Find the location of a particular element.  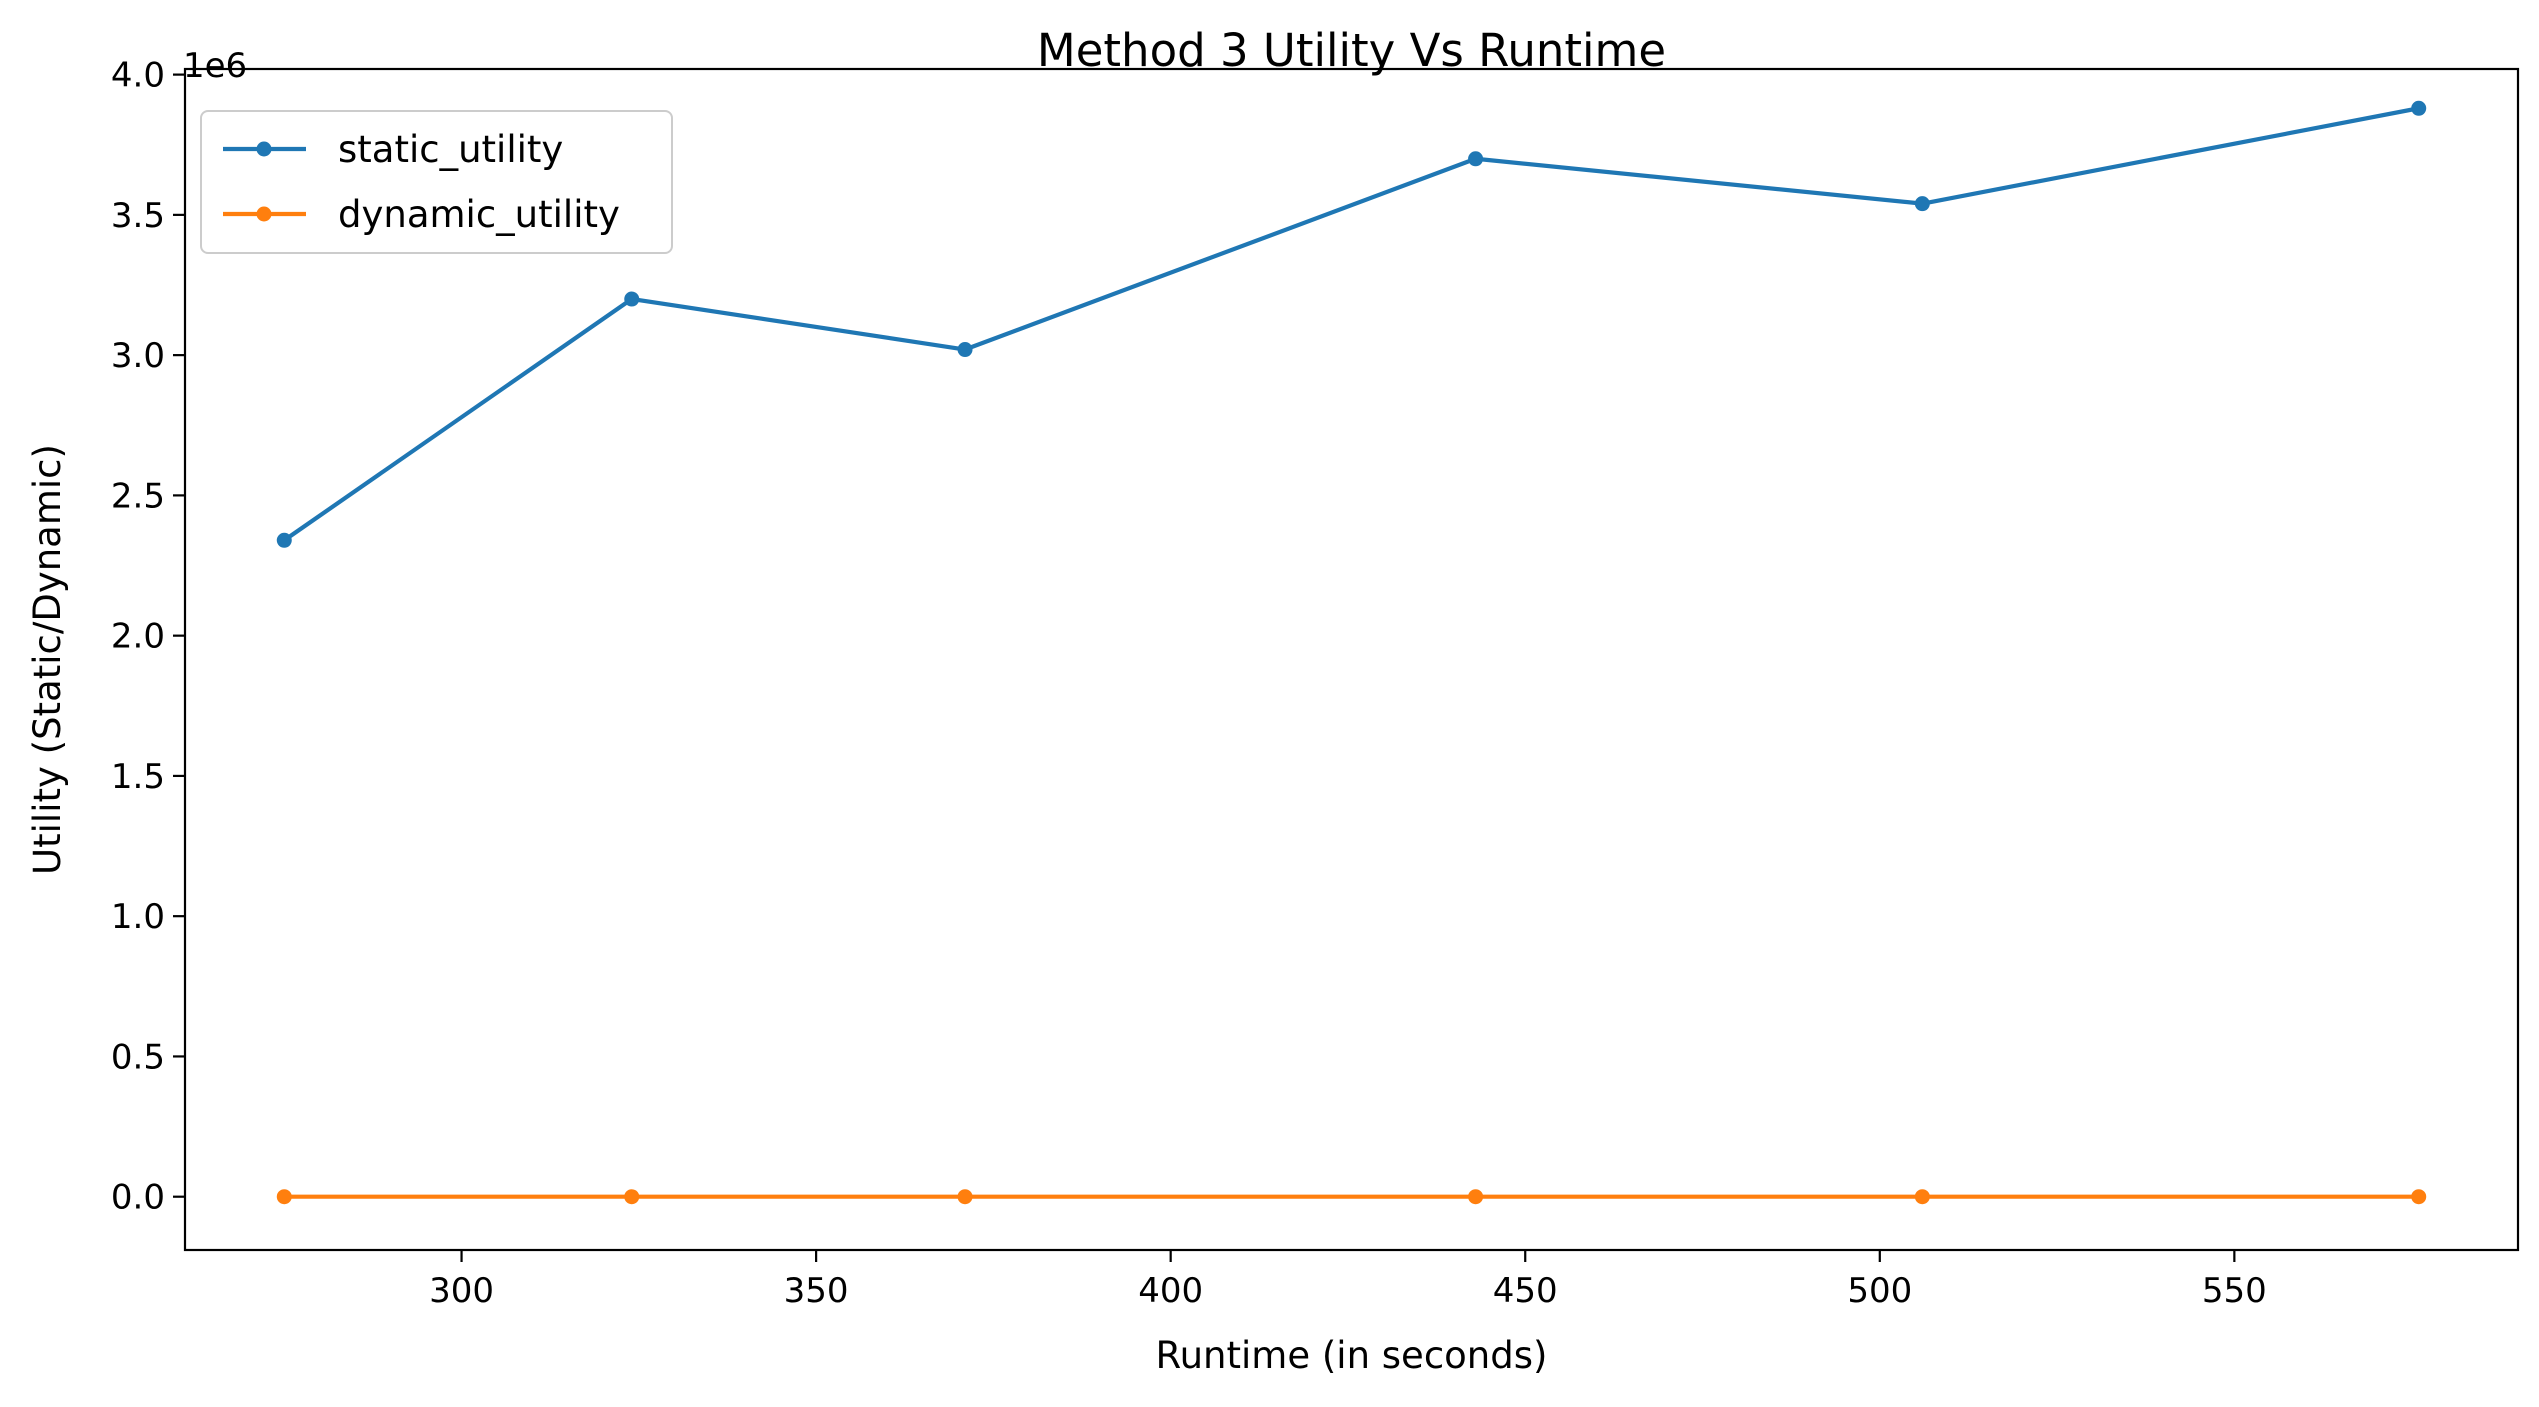

x-axis-label: Runtime (in seconds) is located at coordinates (1352, 1355).